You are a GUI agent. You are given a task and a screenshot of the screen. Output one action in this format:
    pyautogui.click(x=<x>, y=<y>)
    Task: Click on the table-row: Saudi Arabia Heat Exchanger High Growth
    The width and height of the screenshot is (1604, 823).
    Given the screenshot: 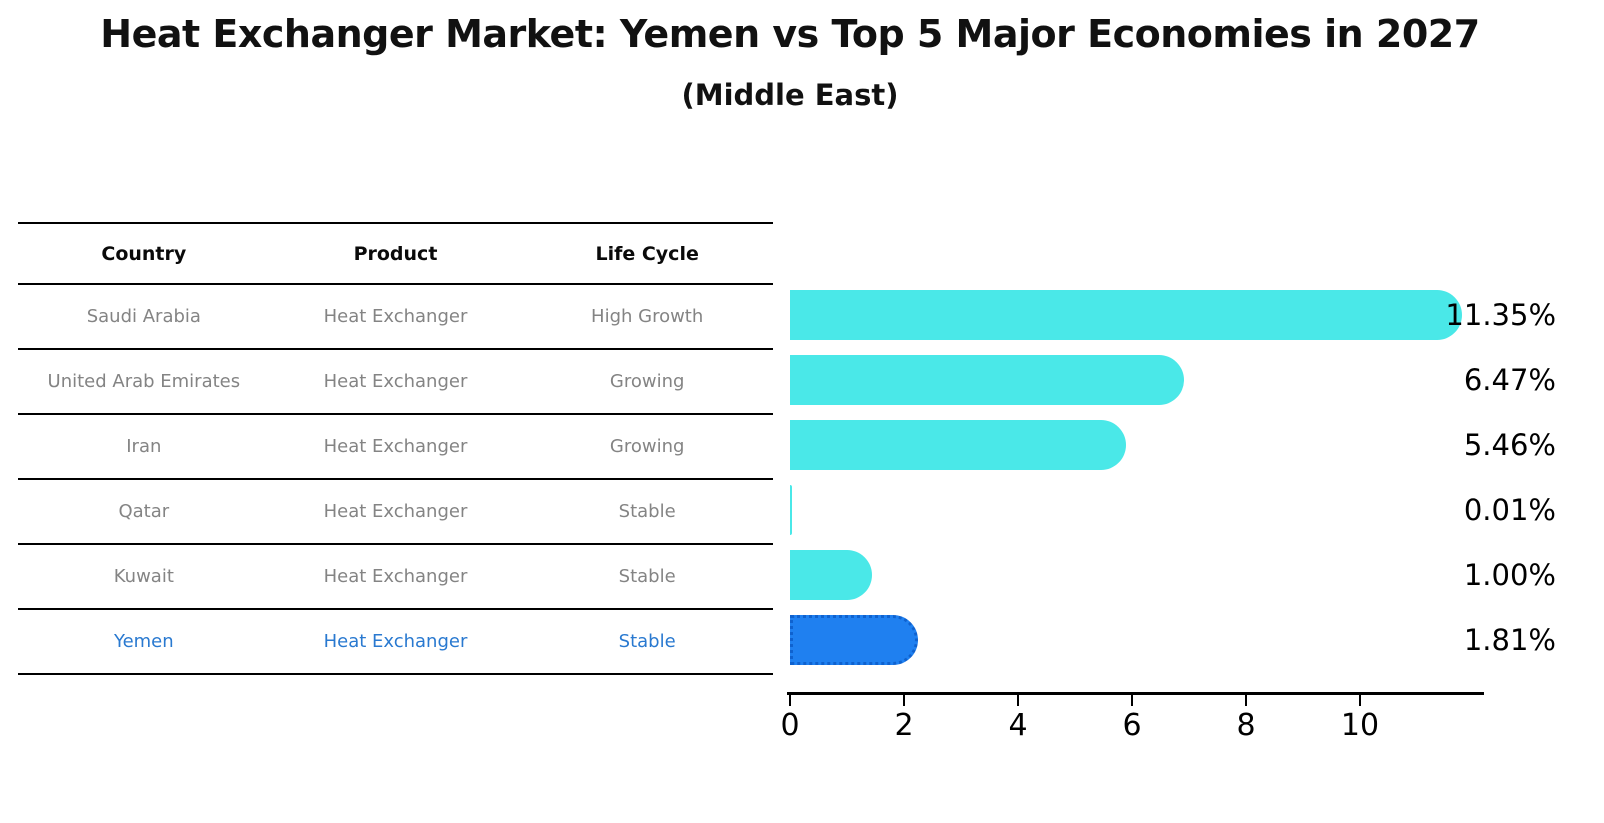 What is the action you would take?
    pyautogui.click(x=395, y=317)
    